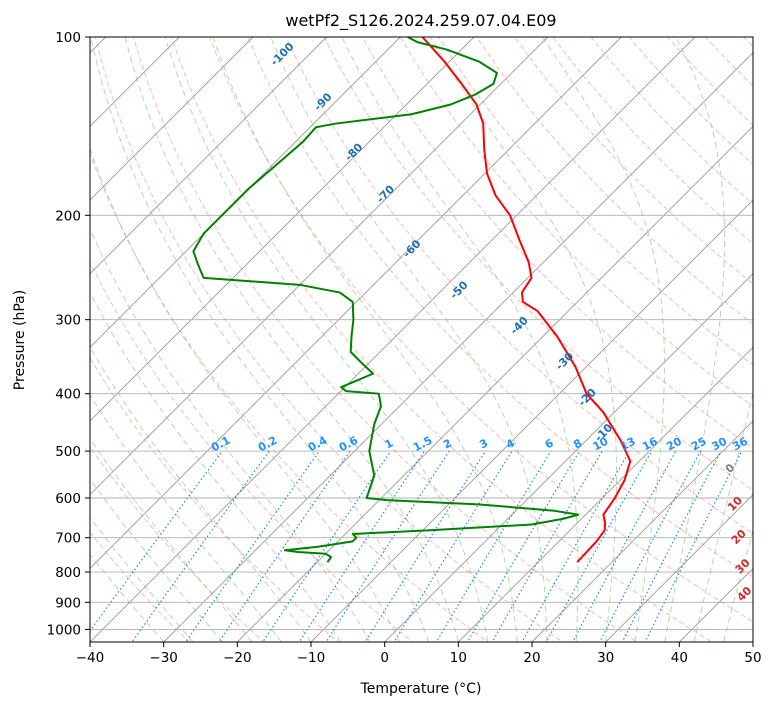 This screenshot has height=708, width=775. Describe the element at coordinates (419, 654) in the screenshot. I see `x-axis: −40 −30 −20 −10 0 10 20 30 40 50` at that location.